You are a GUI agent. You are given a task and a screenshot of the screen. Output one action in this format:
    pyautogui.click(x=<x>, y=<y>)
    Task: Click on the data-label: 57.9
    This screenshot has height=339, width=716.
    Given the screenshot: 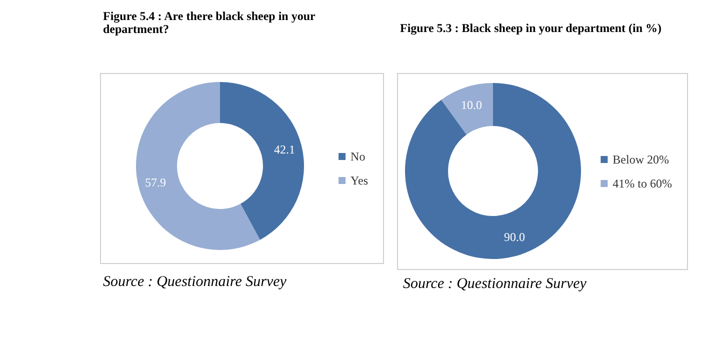 What is the action you would take?
    pyautogui.click(x=155, y=182)
    